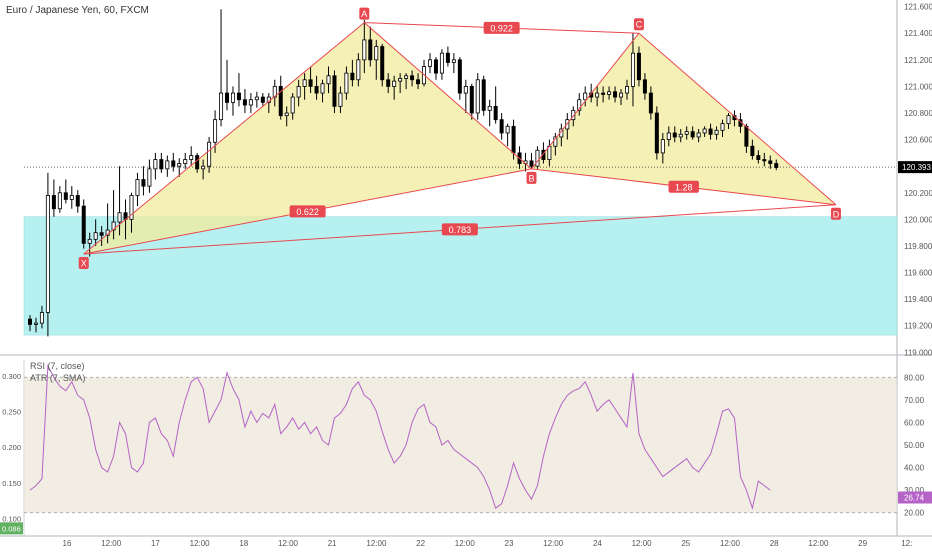 The width and height of the screenshot is (932, 555). What do you see at coordinates (332, 543) in the screenshot?
I see `time-tick-label: 21` at bounding box center [332, 543].